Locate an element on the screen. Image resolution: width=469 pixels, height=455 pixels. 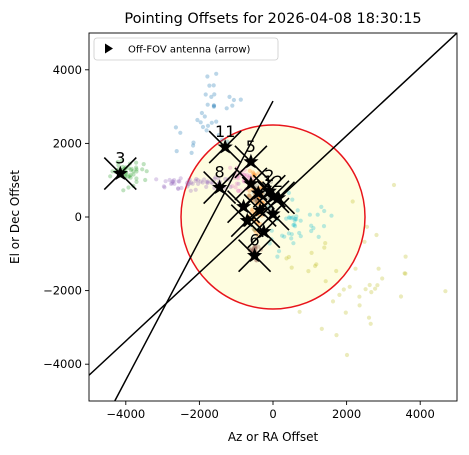
antenna-markers: 2 3 5 6 8 11 12 is located at coordinates (199, 197).